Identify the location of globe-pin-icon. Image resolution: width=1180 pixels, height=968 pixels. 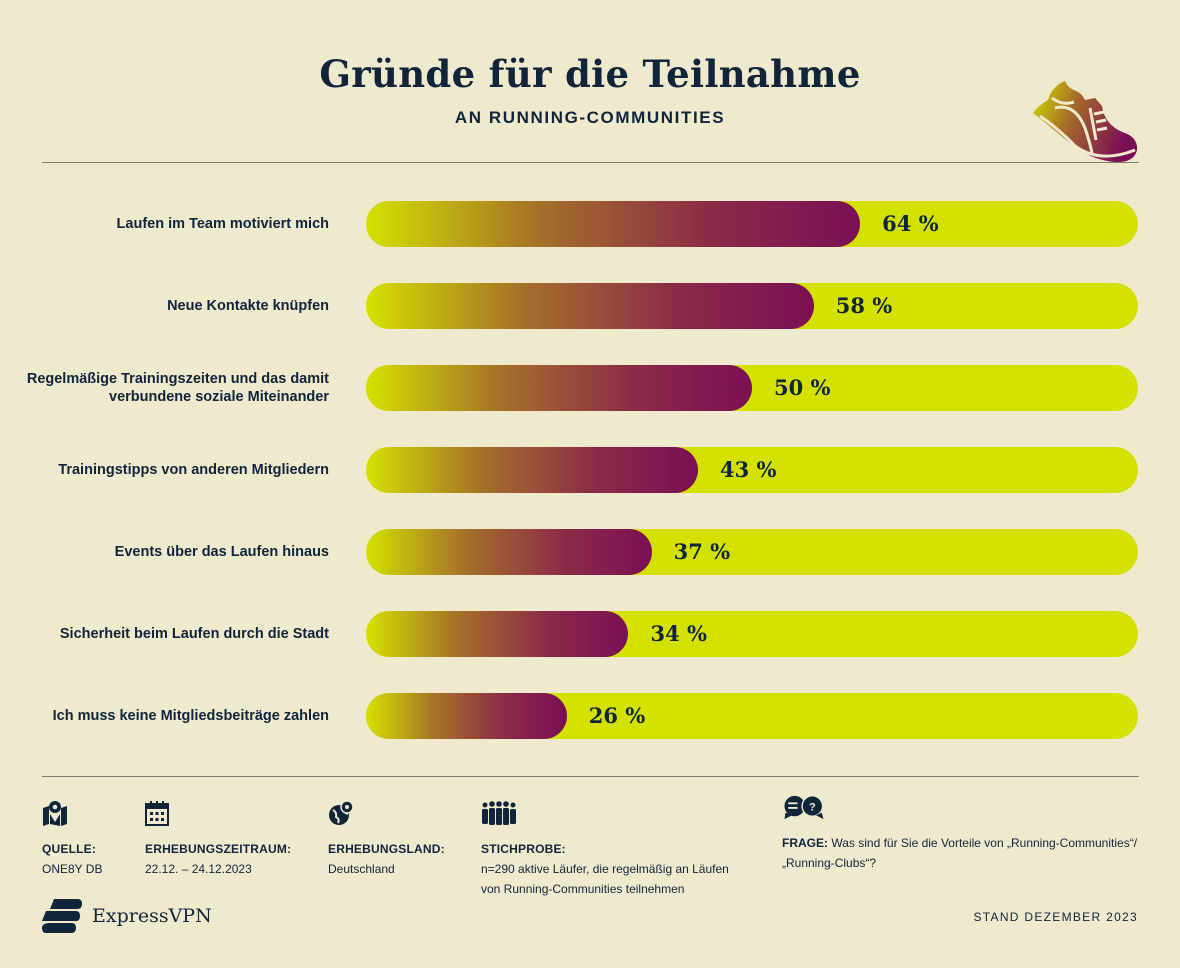
(341, 812).